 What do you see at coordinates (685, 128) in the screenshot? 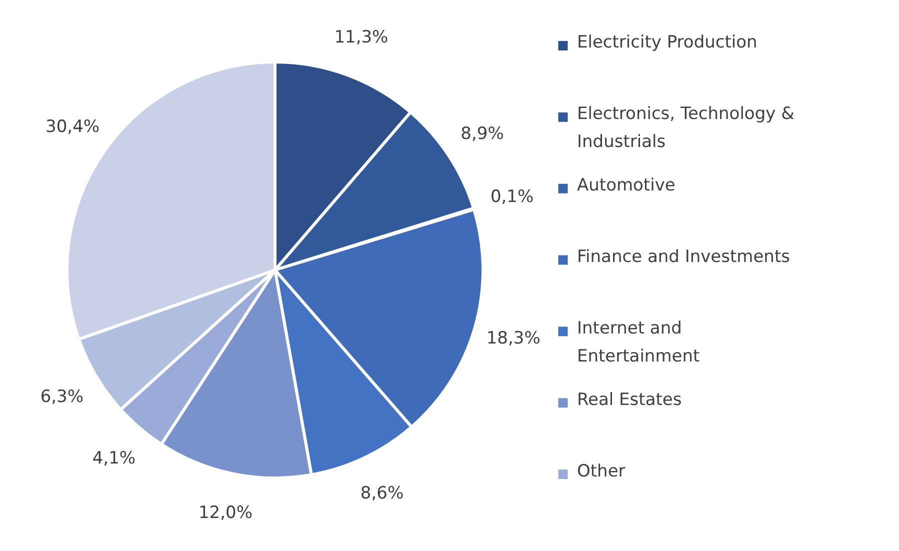
I see `legend-label: Electronics, Technology & Industrials` at bounding box center [685, 128].